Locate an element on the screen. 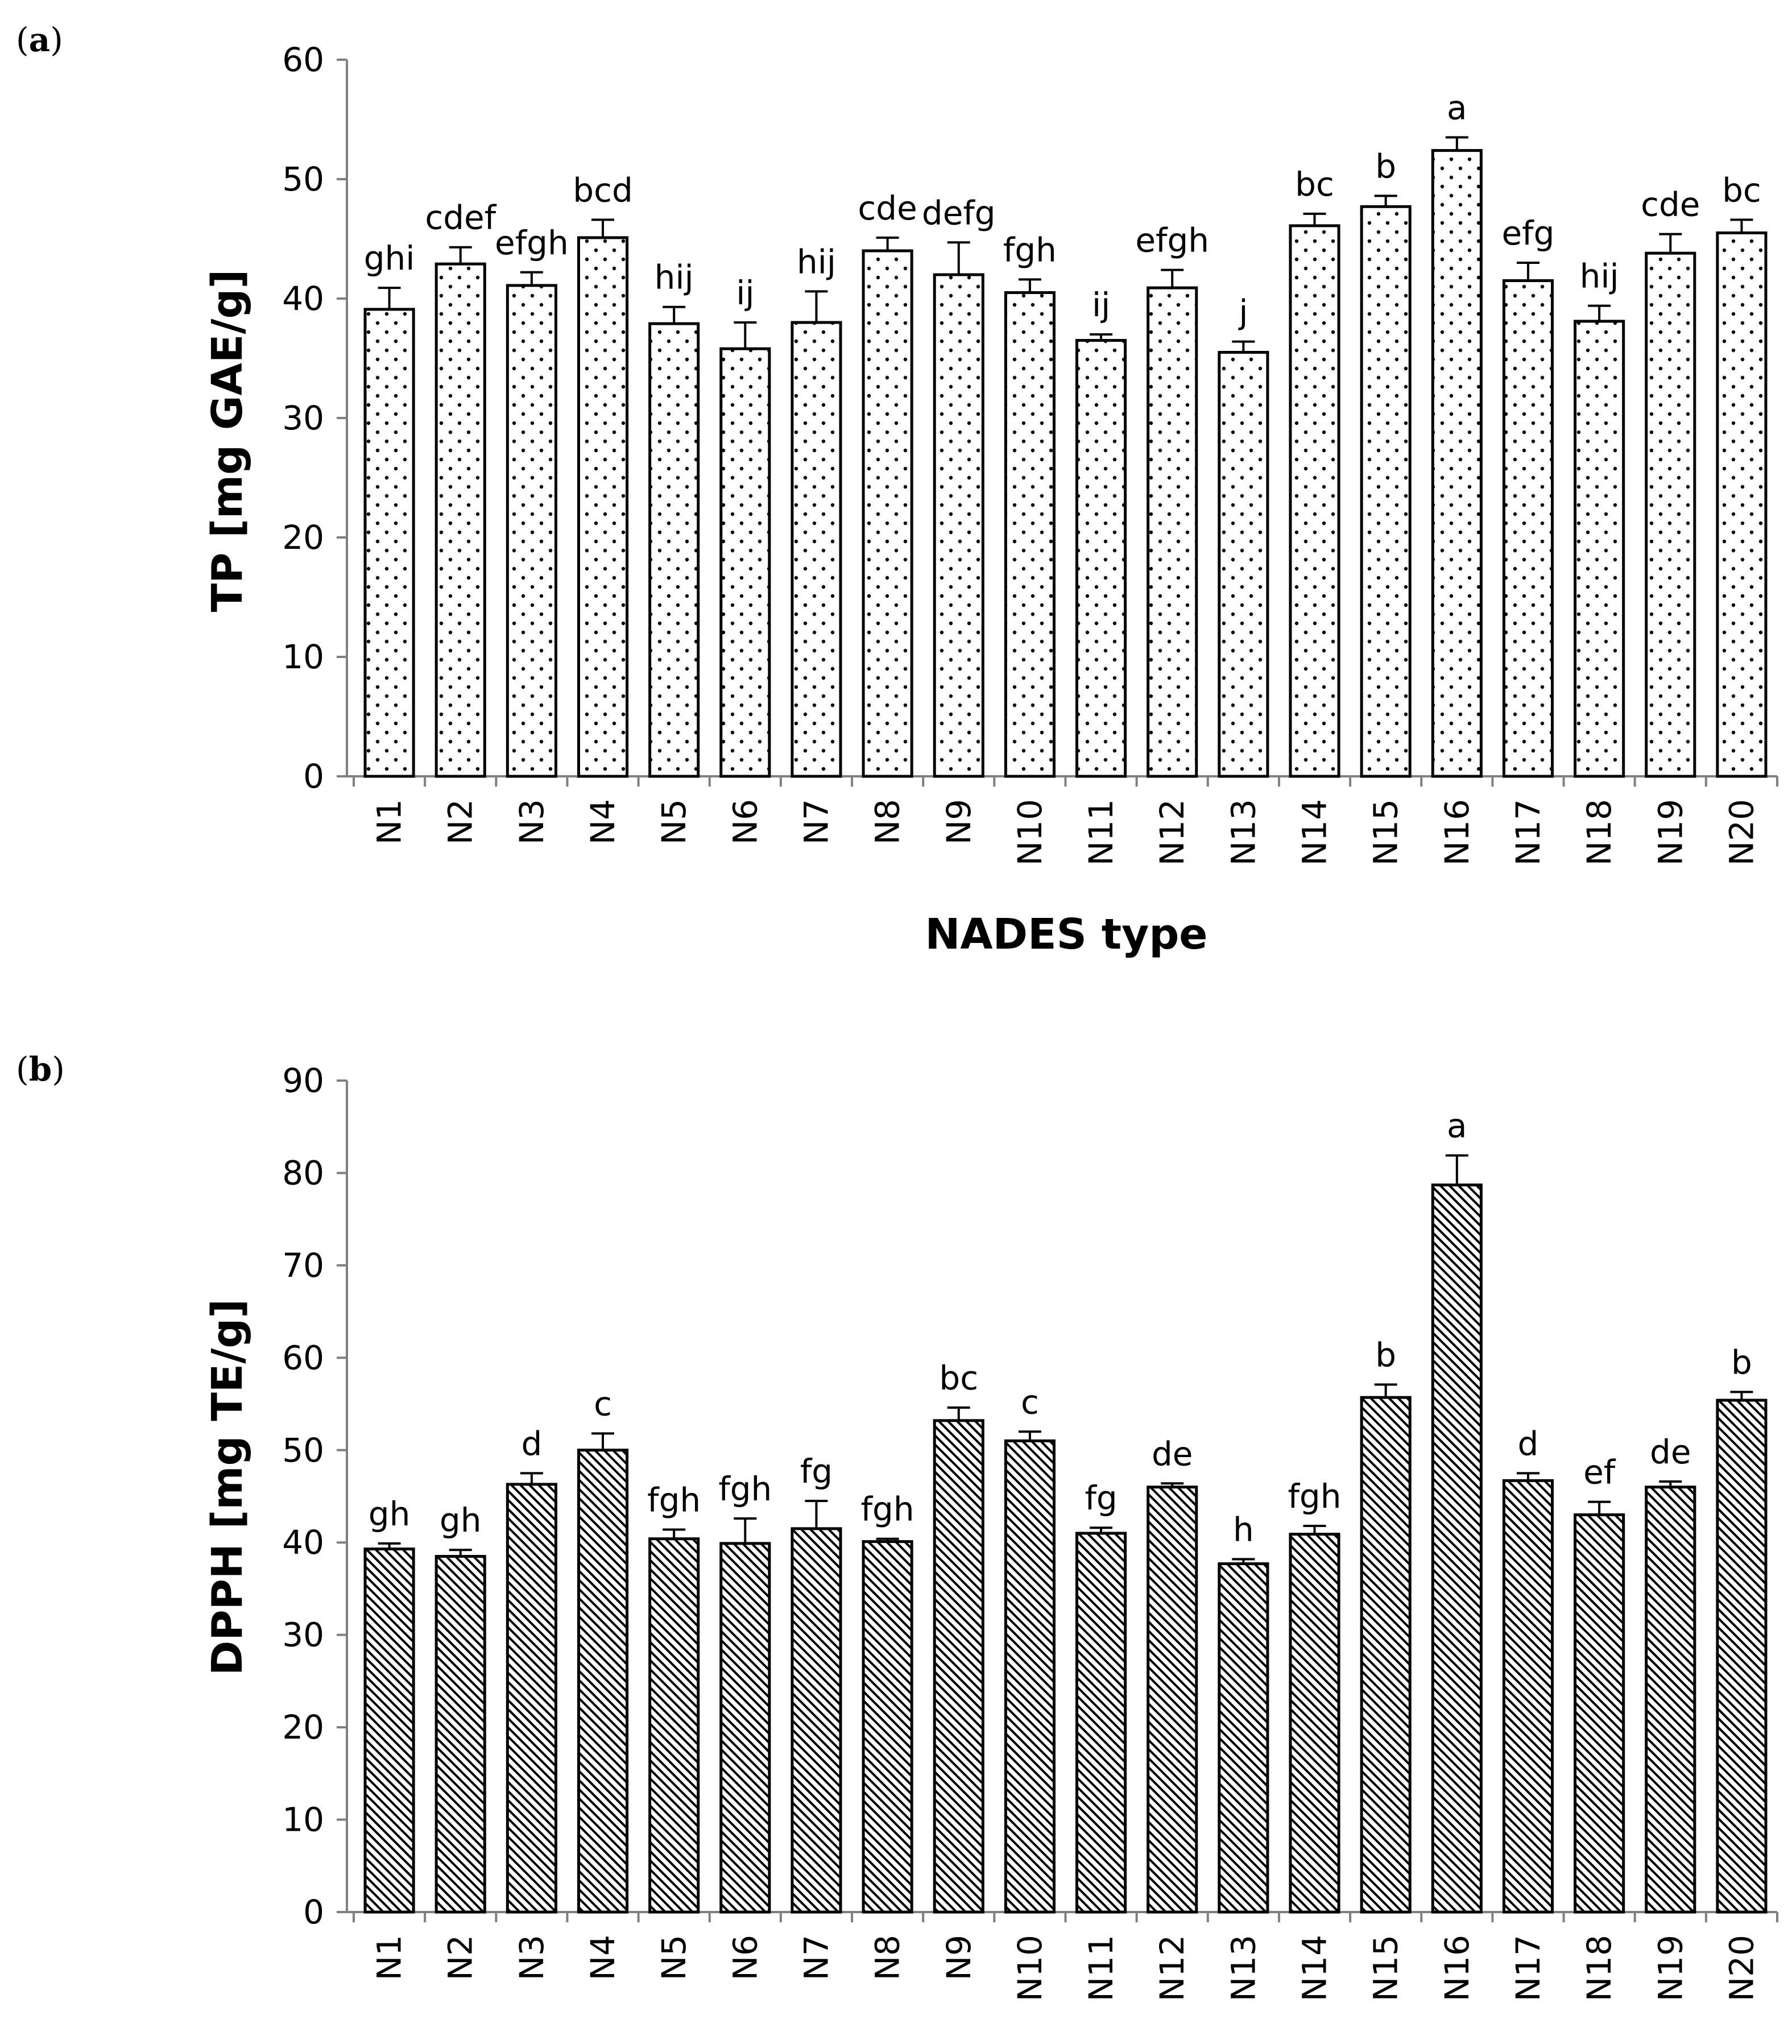 Image resolution: width=1792 pixels, height=2044 pixels. panel-b-bar-N10 is located at coordinates (1030, 1676).